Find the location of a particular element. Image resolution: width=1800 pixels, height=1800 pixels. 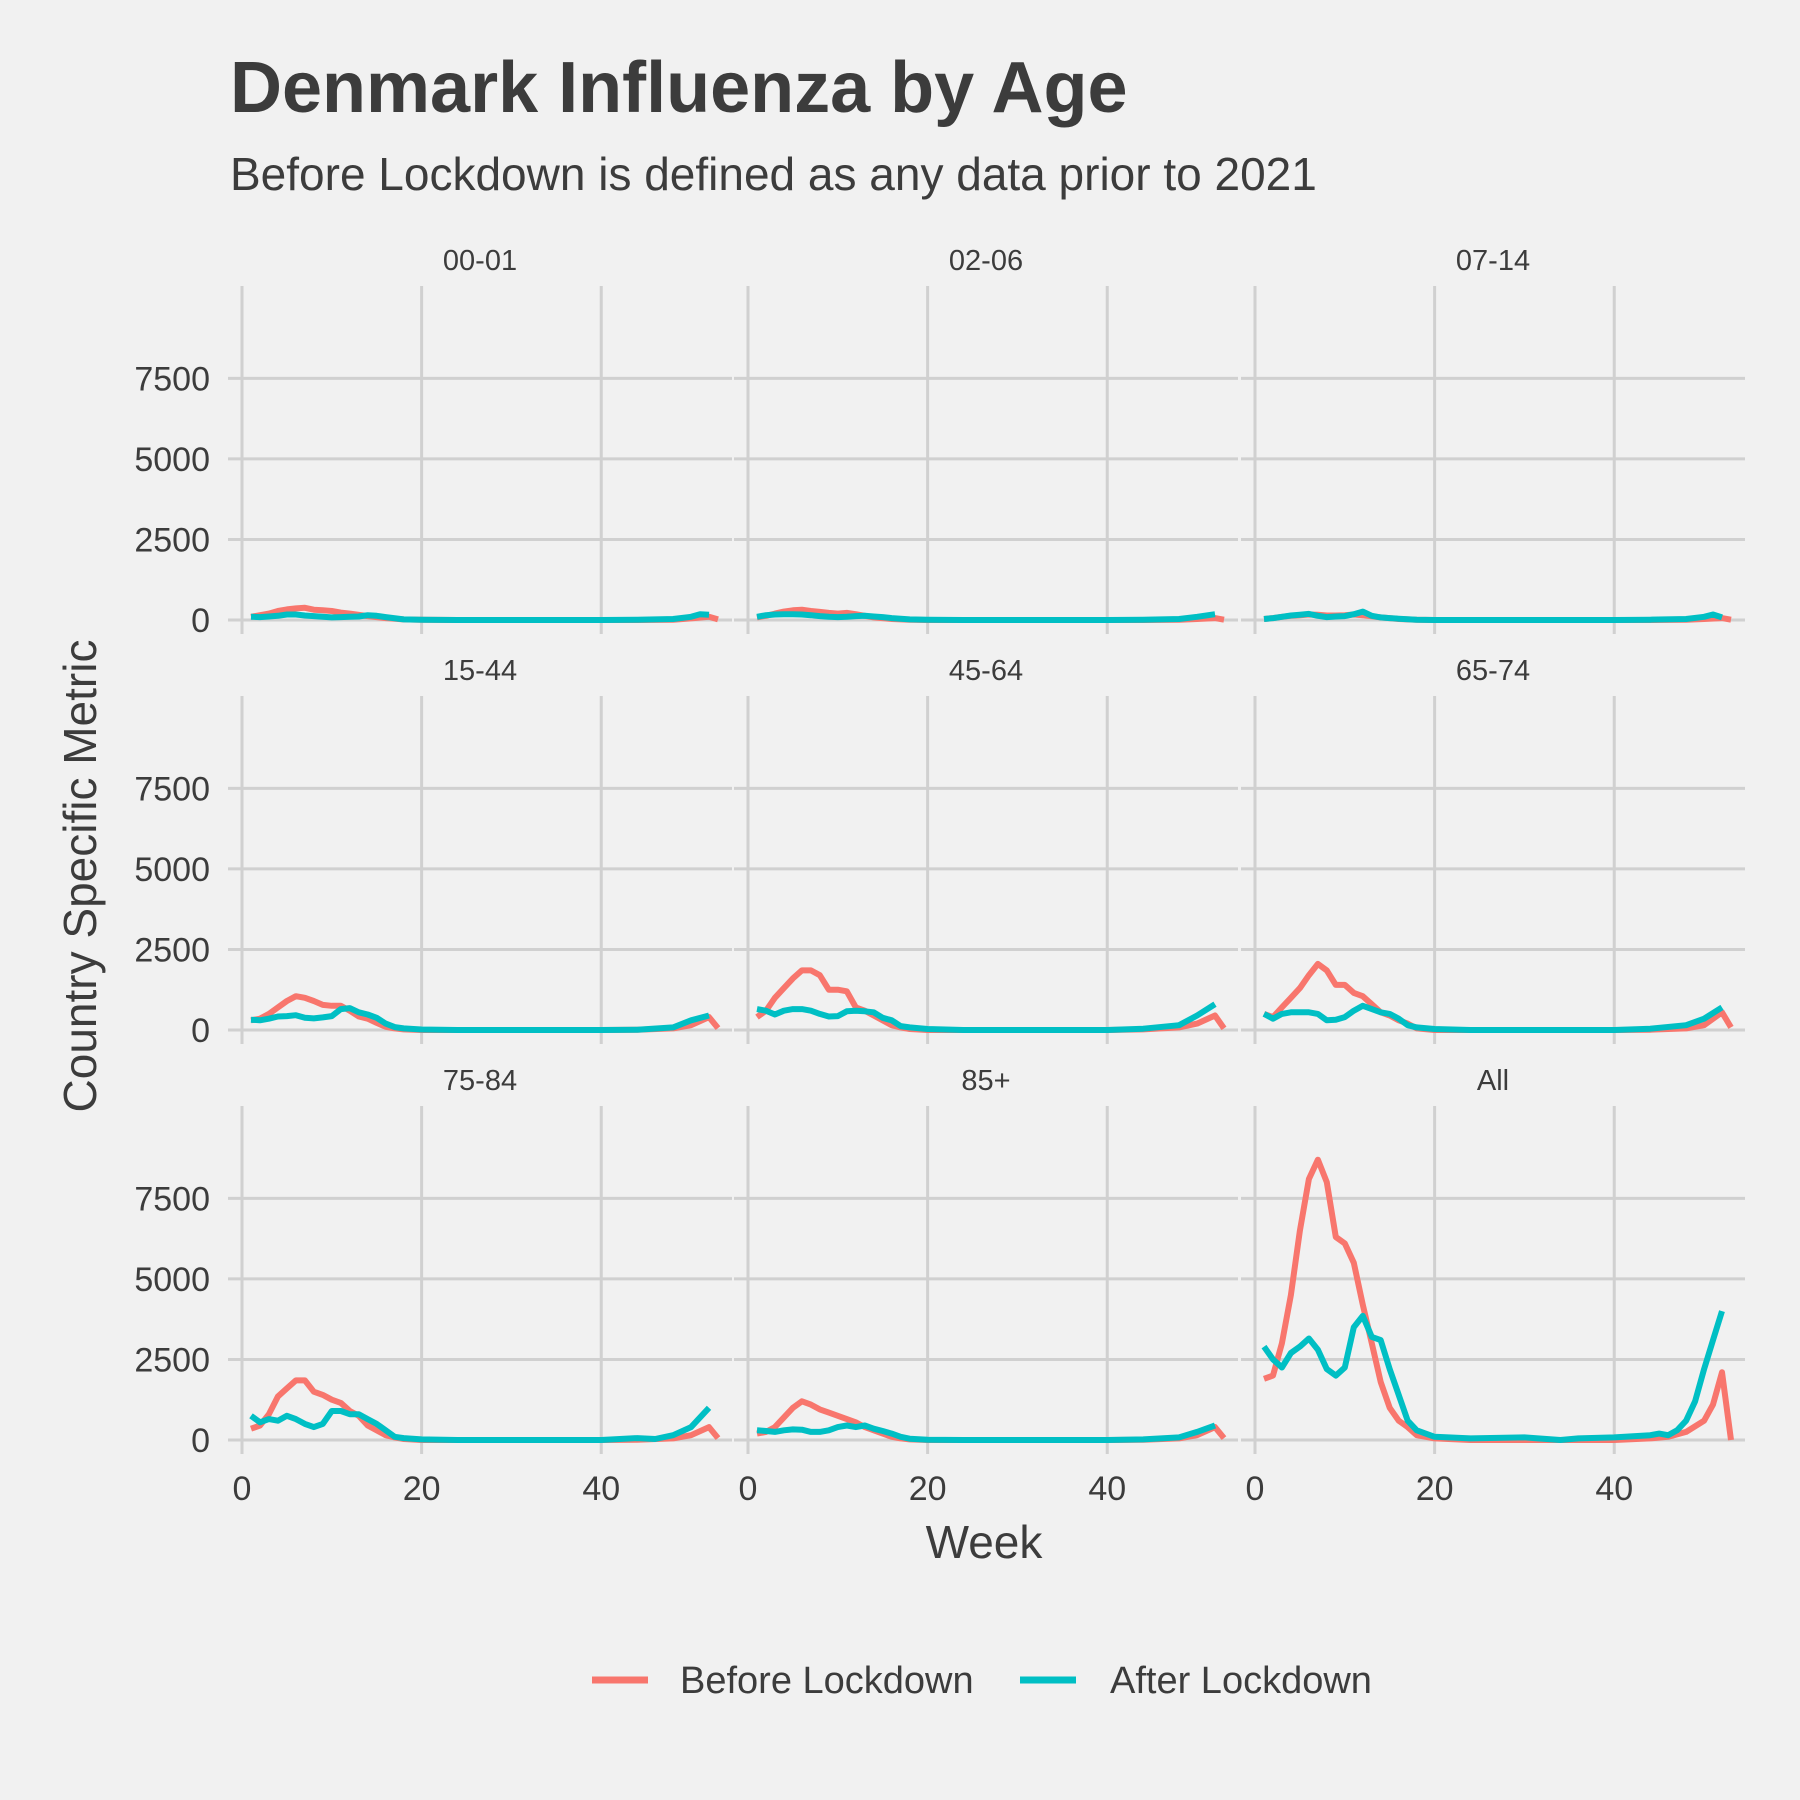

legend-label-before-lockdown: Before Lockdown is located at coordinates (827, 1681).